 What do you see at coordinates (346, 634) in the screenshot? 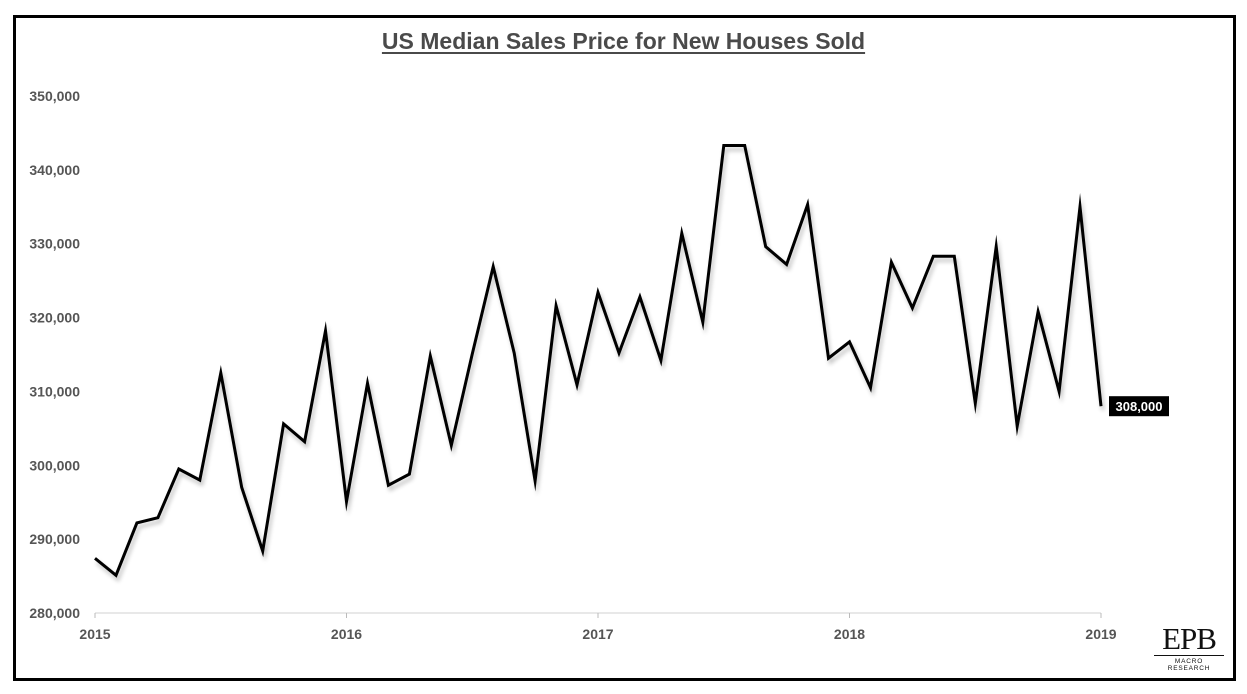
I see `x-tick-label: 2016` at bounding box center [346, 634].